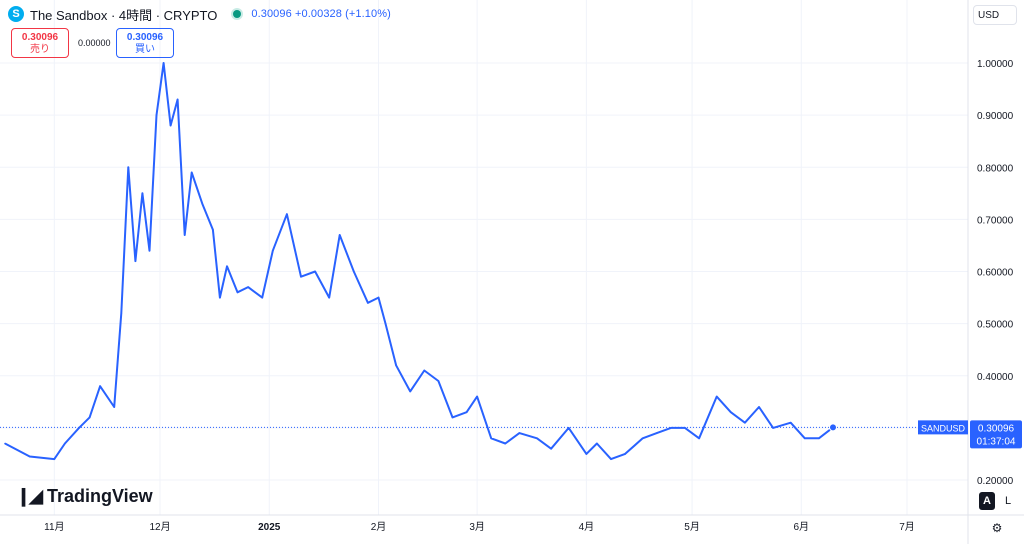 Image resolution: width=1024 pixels, height=544 pixels. I want to click on auto-scale-button: A, so click(987, 501).